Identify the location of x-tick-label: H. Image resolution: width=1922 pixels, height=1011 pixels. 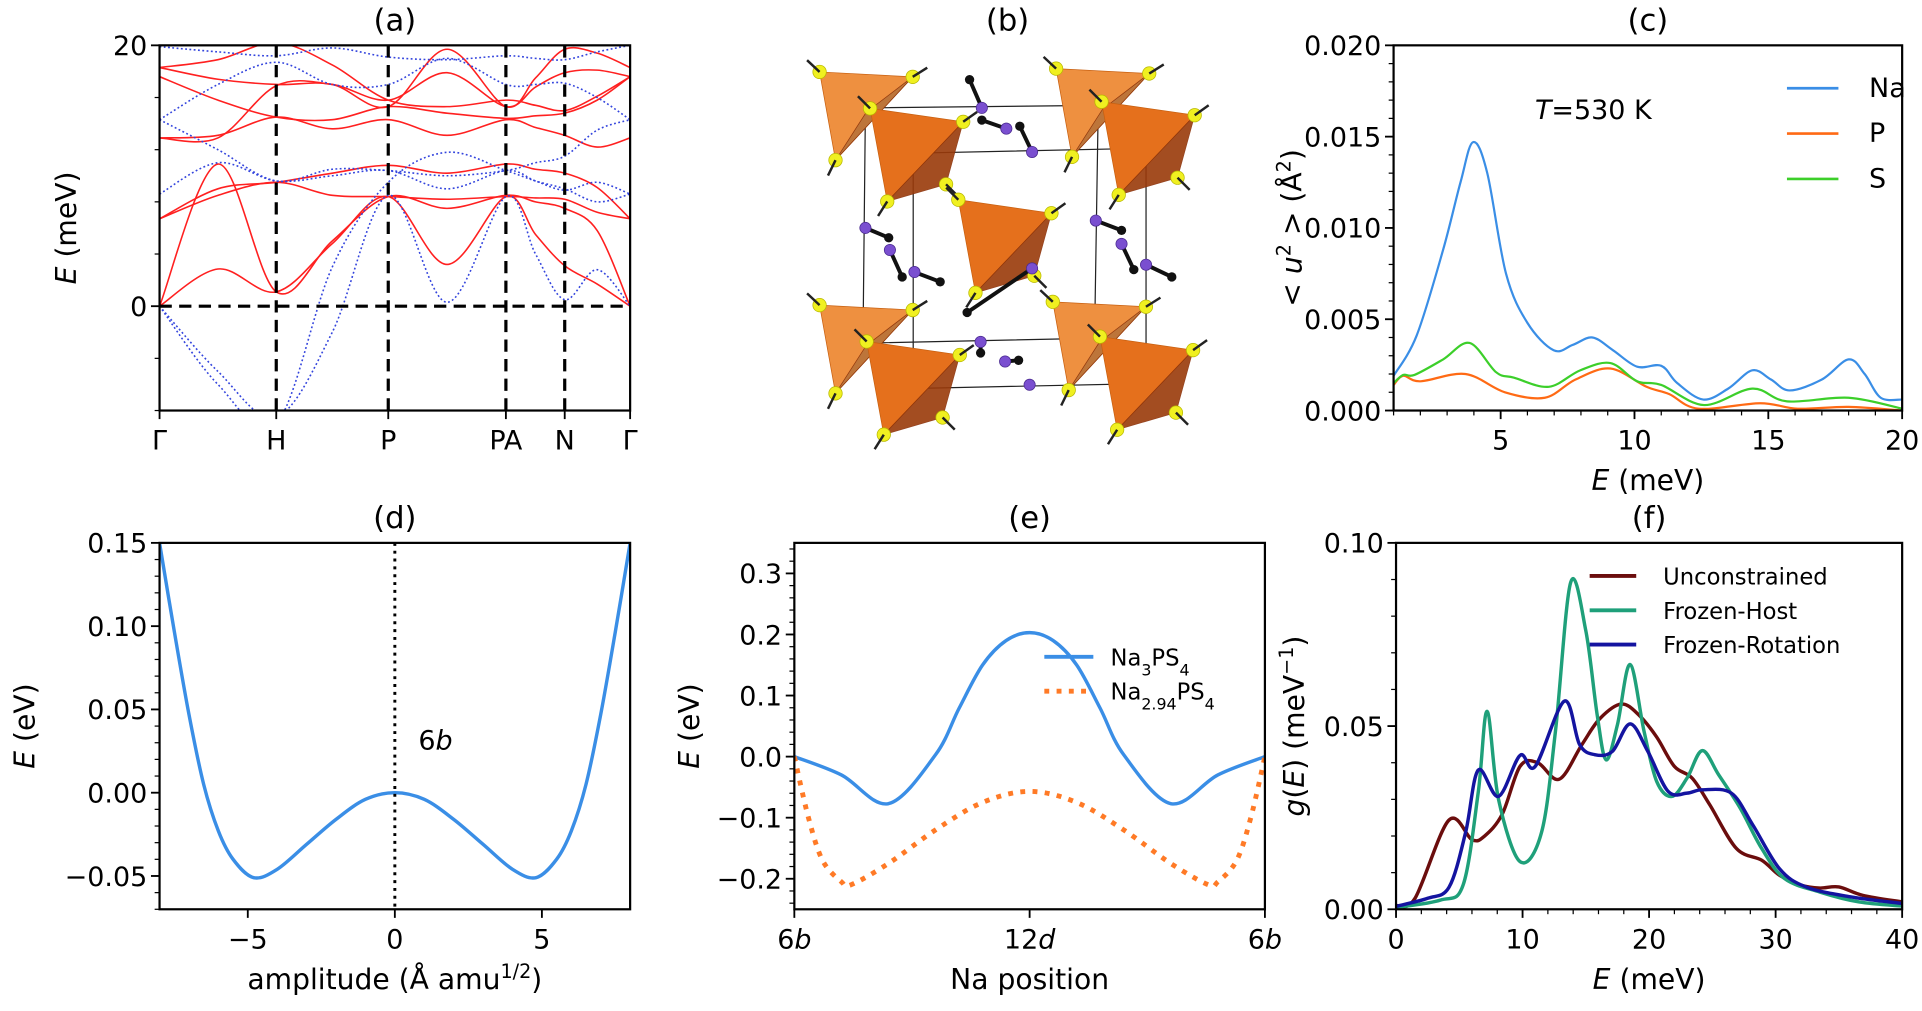
(276, 441).